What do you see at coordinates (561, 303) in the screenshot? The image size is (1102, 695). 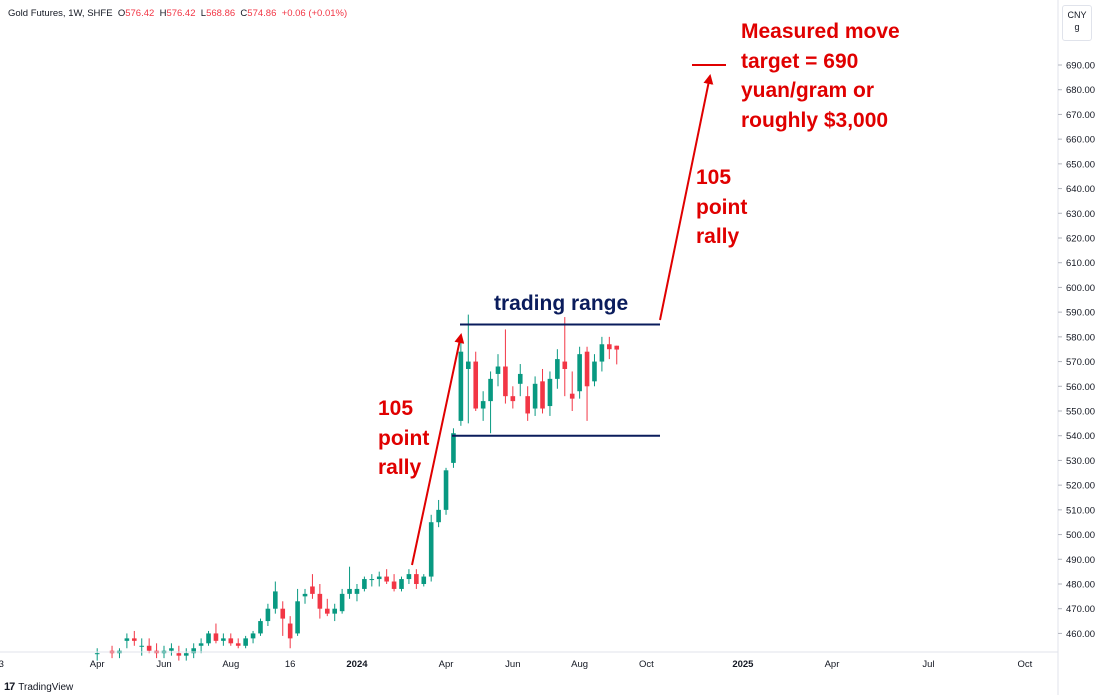 I see `trading-range-label: trading range` at bounding box center [561, 303].